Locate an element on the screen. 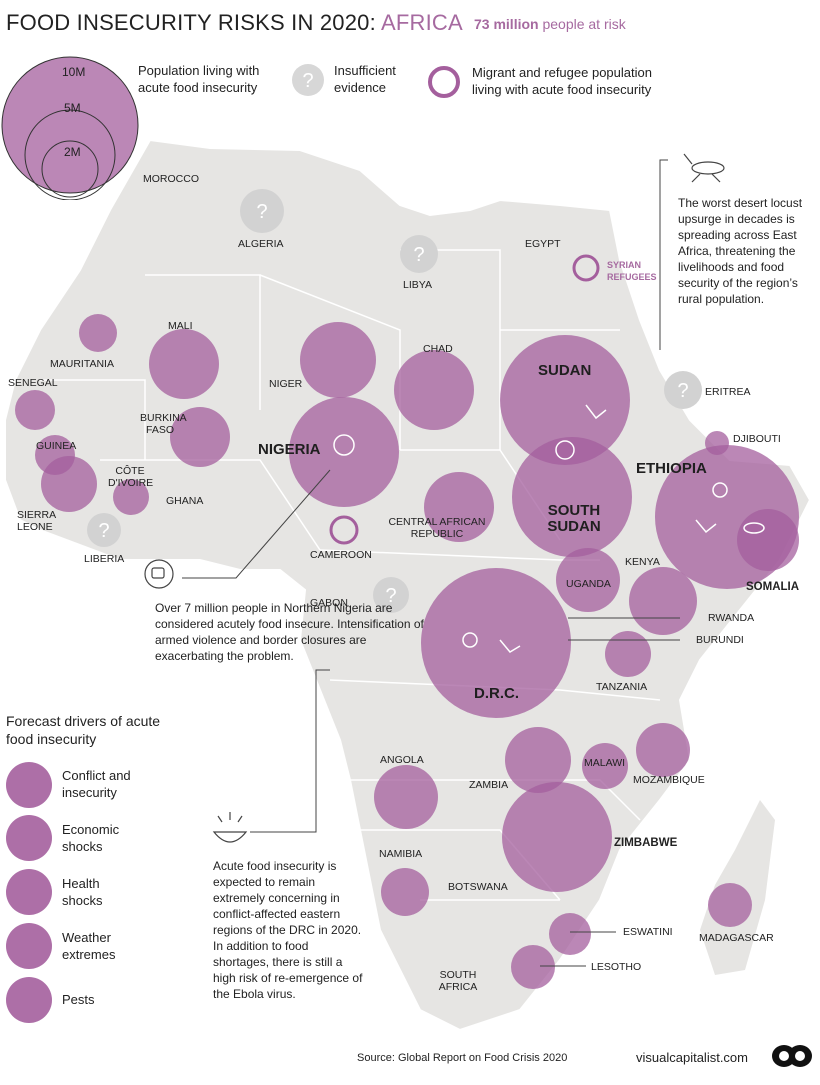 The height and width of the screenshot is (1085, 820). label-nigeria: NIGERIA is located at coordinates (289, 449).